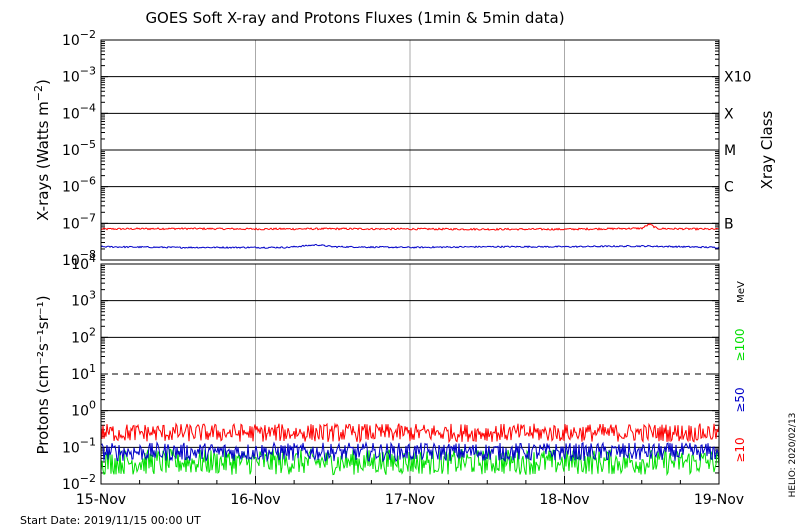 Image resolution: width=800 pixels, height=530 pixels. What do you see at coordinates (793, 455) in the screenshot?
I see `helio-stamp: HELIO: 2020/02/13` at bounding box center [793, 455].